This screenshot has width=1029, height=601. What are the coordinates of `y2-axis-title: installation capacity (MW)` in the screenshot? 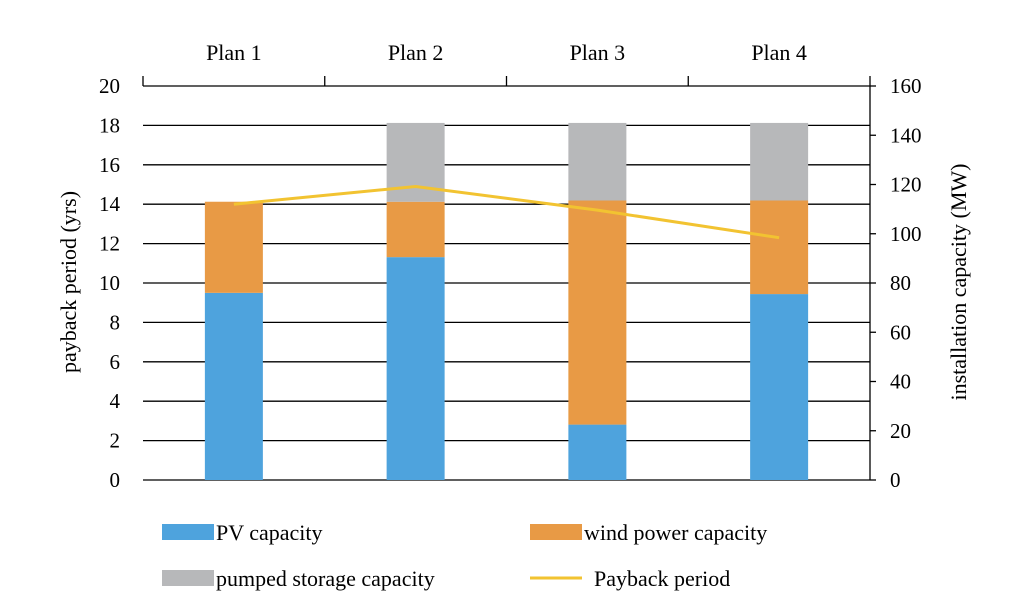 It's located at (958, 281).